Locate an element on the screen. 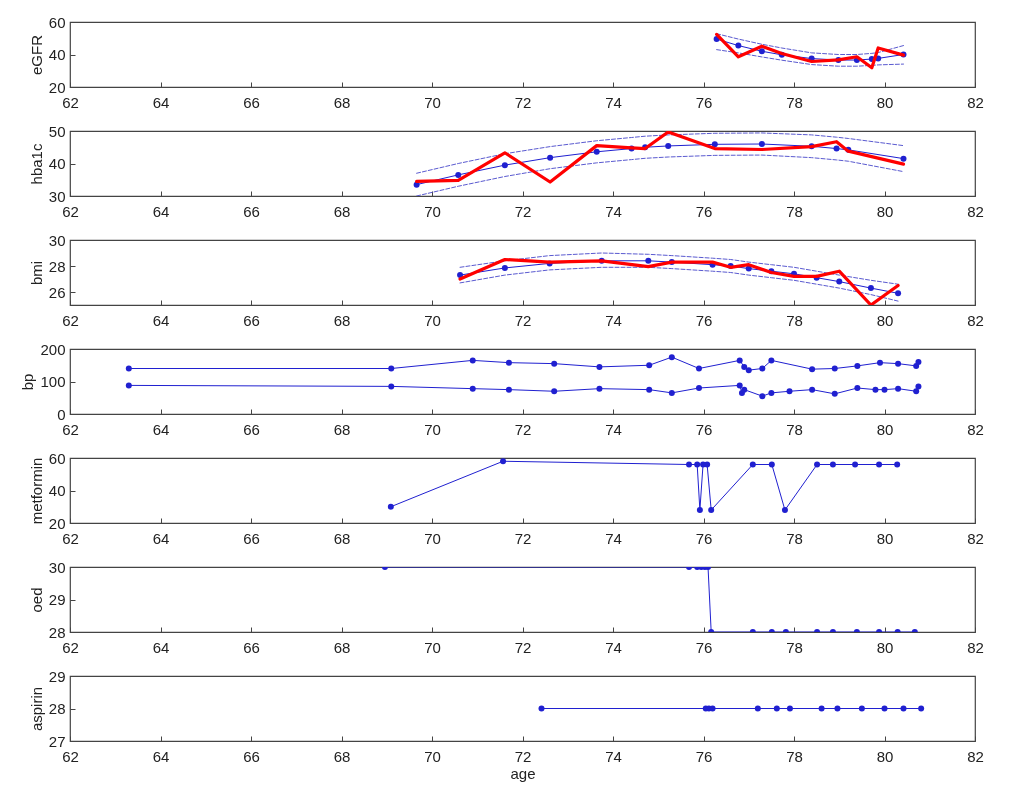 The width and height of the screenshot is (1014, 789). x-axis-title: age is located at coordinates (523, 773).